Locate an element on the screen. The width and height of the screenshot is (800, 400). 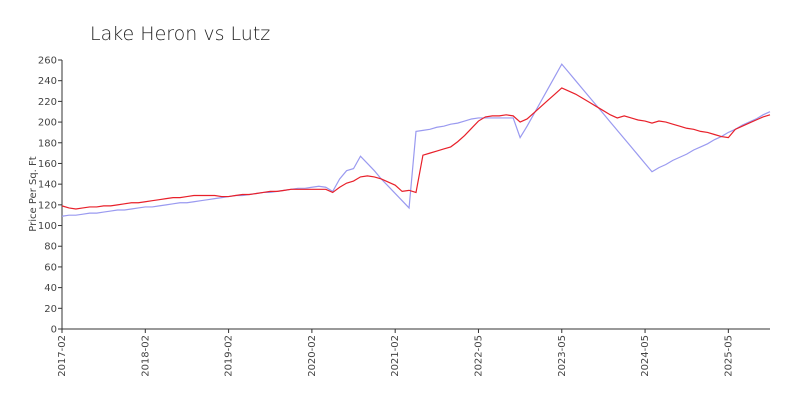
y-tick-label: 140 is located at coordinates (47, 185).